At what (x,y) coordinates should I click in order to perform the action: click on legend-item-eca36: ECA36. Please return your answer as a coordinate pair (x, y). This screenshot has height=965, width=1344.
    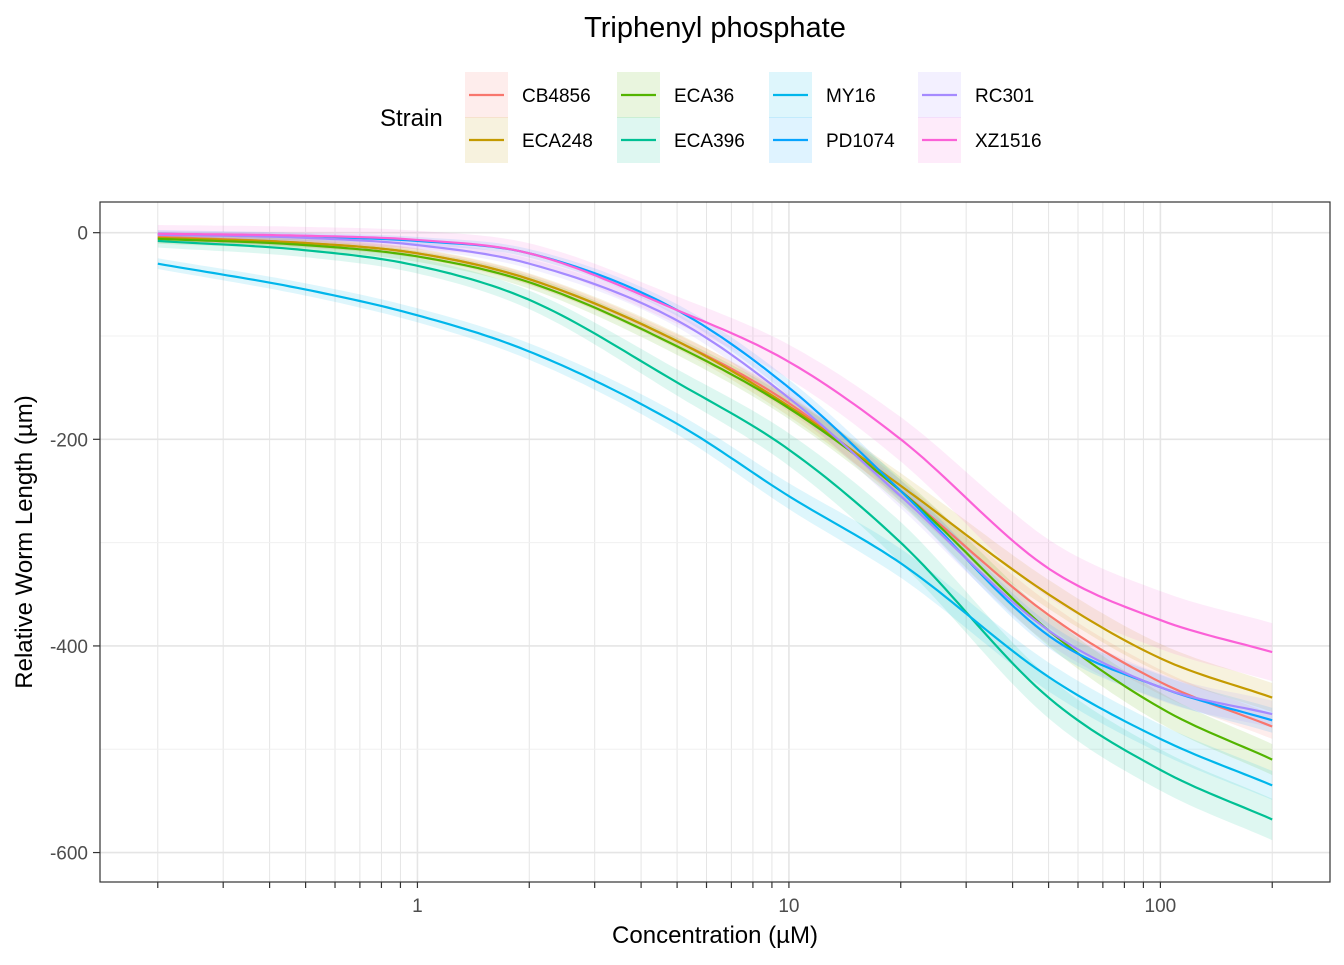
    Looking at the image, I should click on (675, 95).